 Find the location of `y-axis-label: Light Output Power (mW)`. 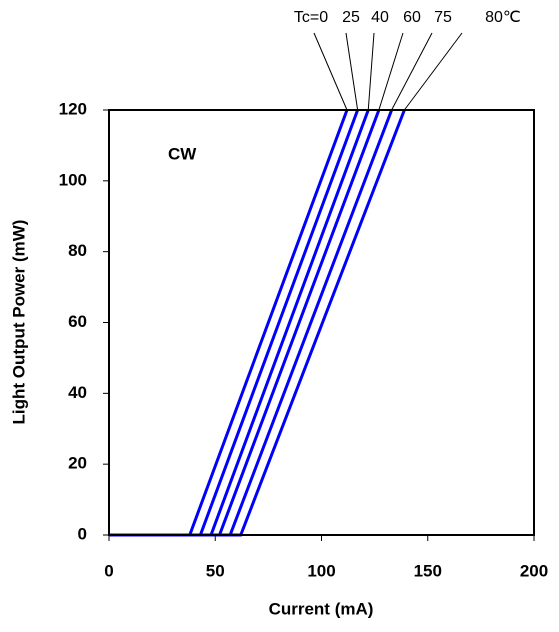

y-axis-label: Light Output Power (mW) is located at coordinates (18, 322).